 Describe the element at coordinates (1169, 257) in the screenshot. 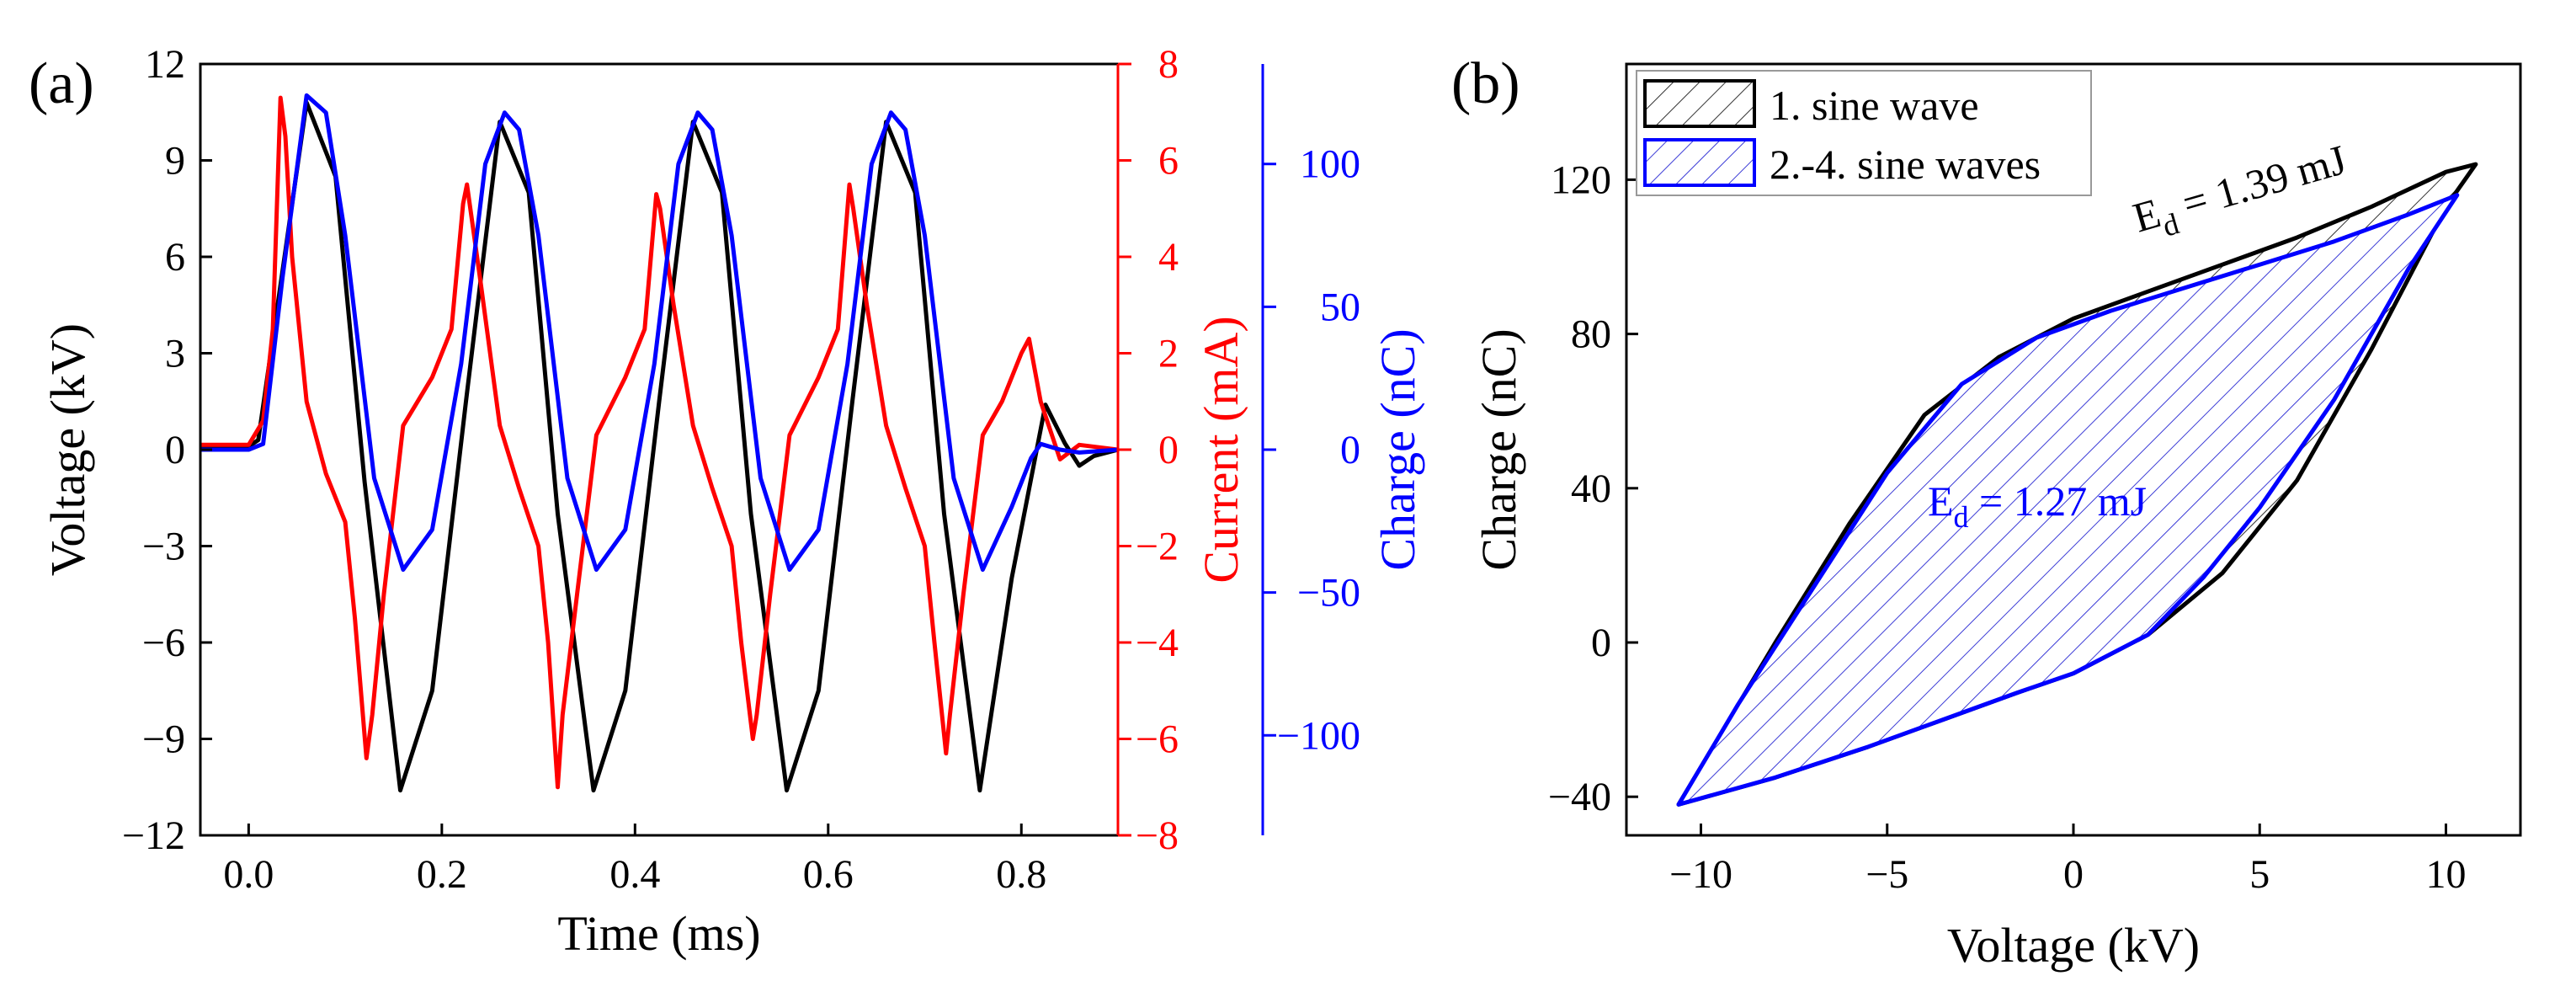

I see `current-tick-label: 4` at that location.